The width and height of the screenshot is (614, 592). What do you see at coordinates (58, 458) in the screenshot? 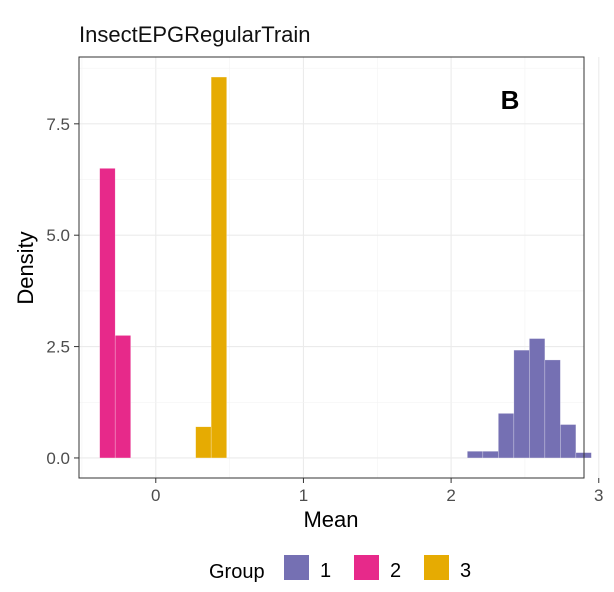
I see `y-tick-label: 0.0` at bounding box center [58, 458].